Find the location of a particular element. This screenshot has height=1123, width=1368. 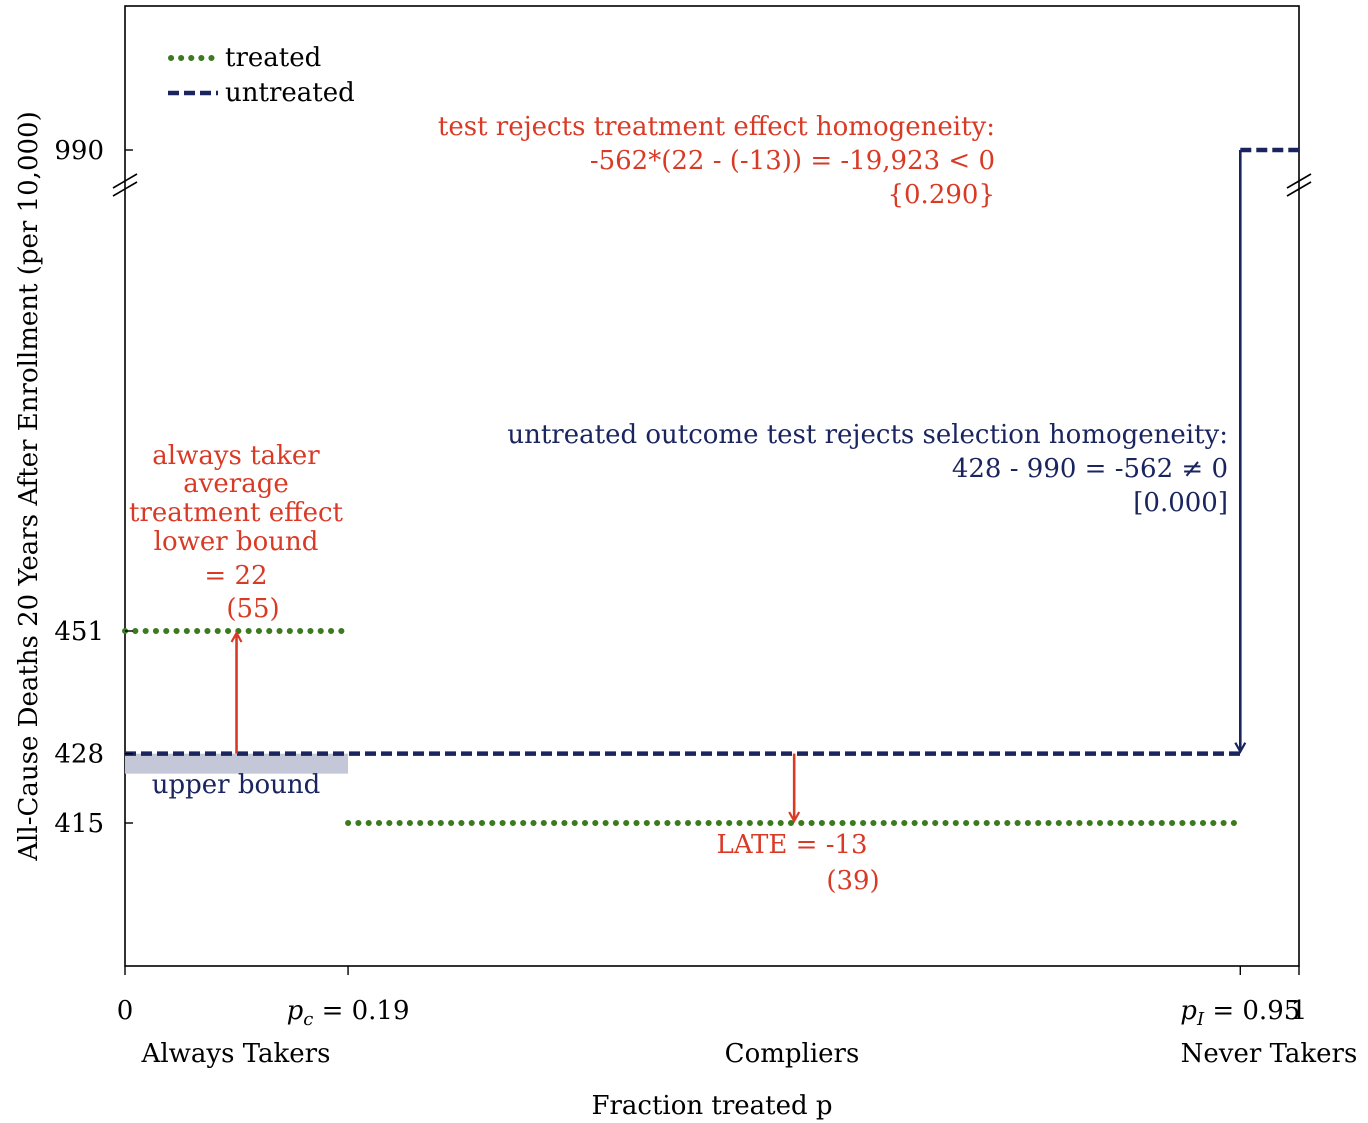

upper-bound-band is located at coordinates (237, 763).